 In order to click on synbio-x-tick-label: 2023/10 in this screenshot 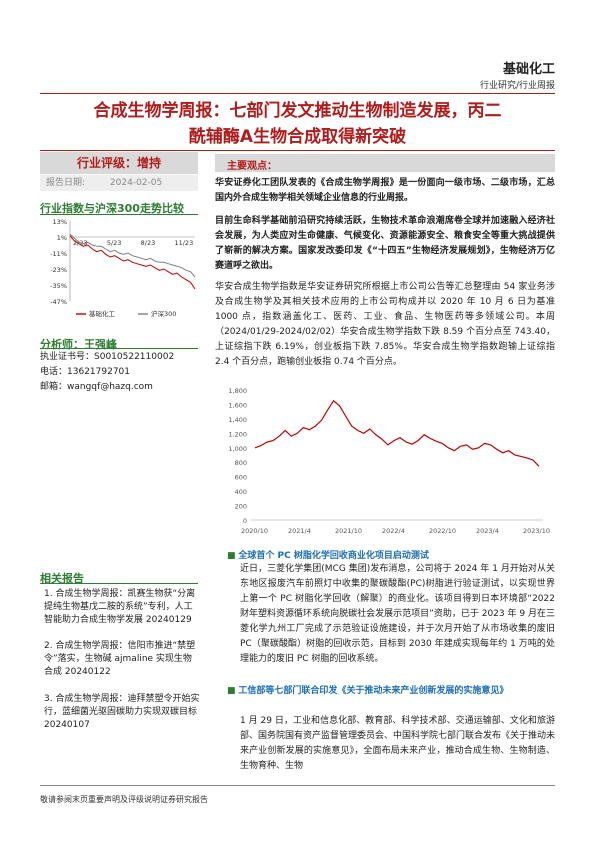, I will do `click(536, 531)`.